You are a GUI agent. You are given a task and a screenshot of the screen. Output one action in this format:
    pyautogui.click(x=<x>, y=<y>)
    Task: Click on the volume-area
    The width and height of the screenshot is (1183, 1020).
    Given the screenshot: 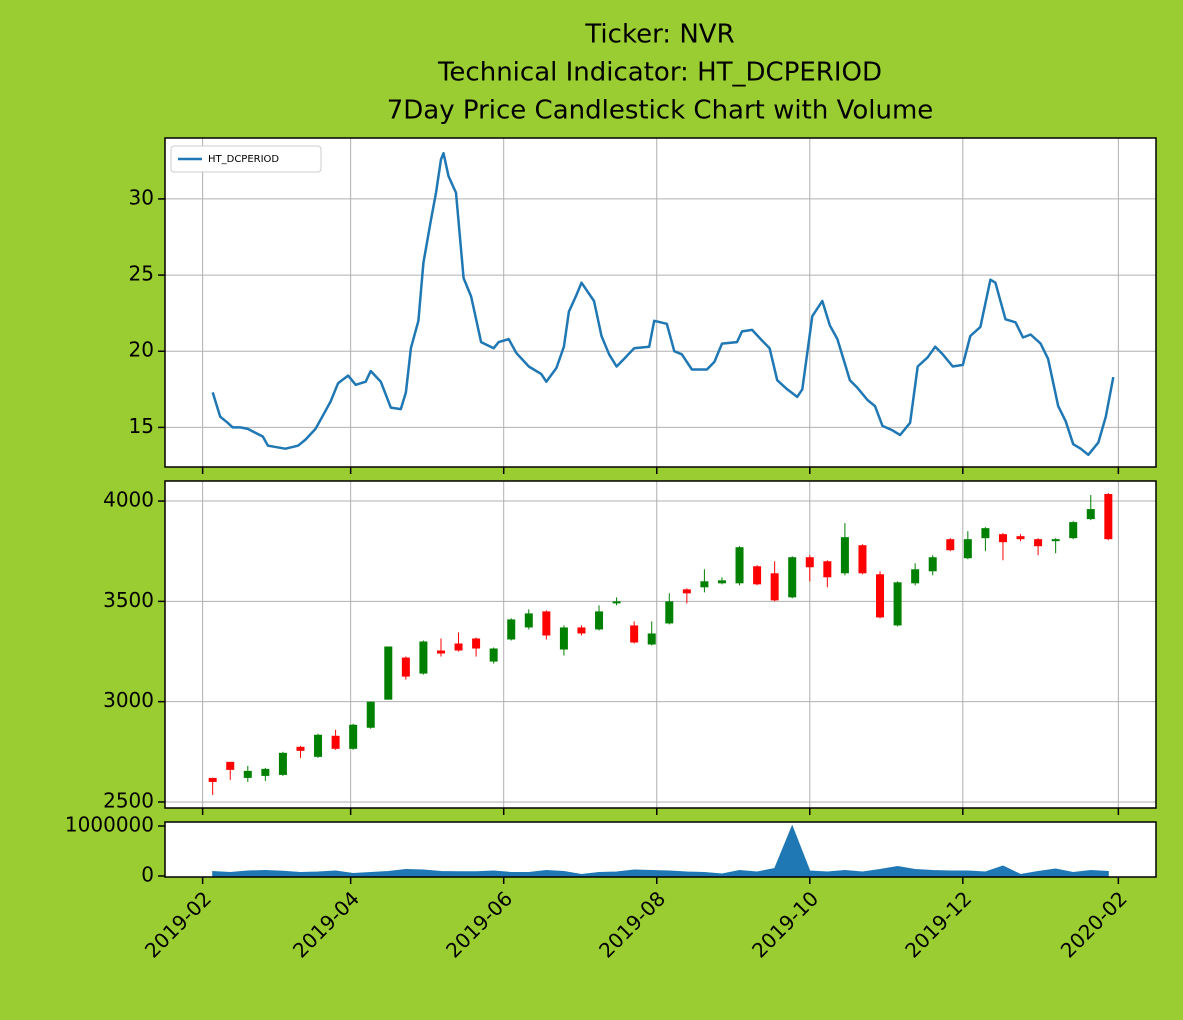 What is the action you would take?
    pyautogui.click(x=660, y=850)
    